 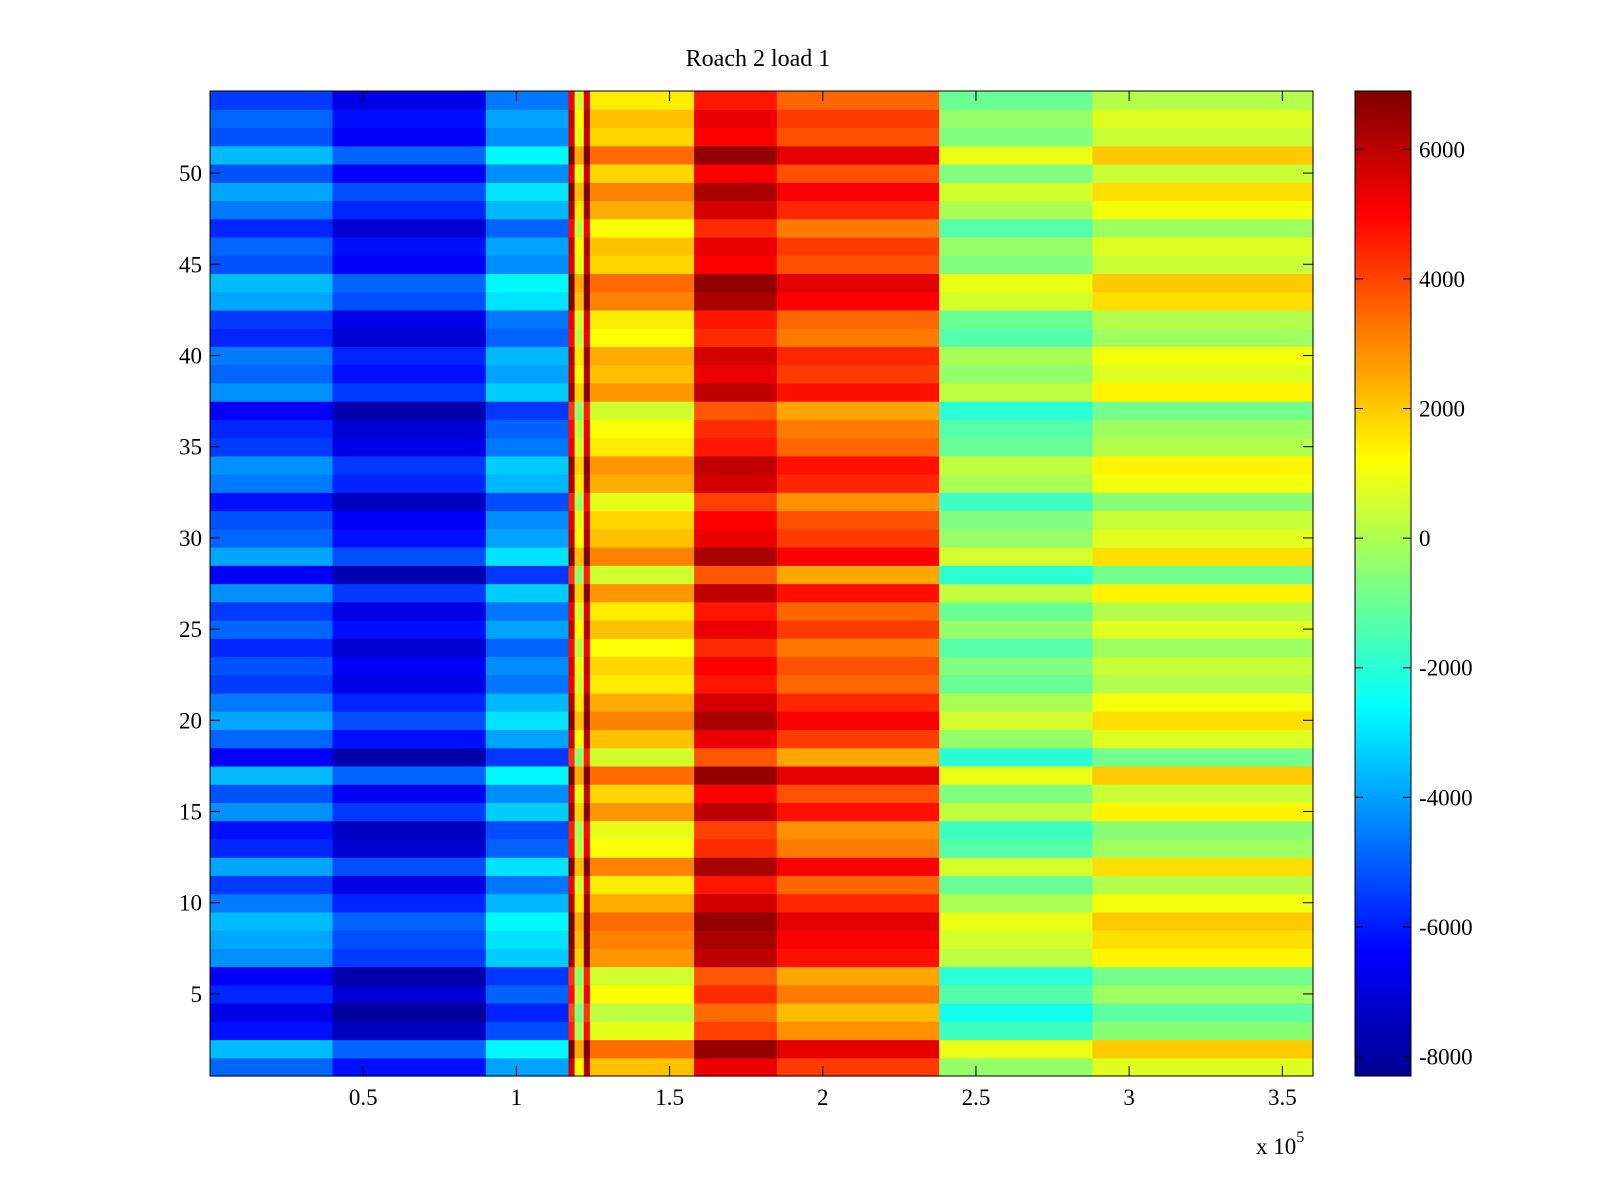 What do you see at coordinates (1446, 1057) in the screenshot?
I see `colorbar-tick-label: -8000` at bounding box center [1446, 1057].